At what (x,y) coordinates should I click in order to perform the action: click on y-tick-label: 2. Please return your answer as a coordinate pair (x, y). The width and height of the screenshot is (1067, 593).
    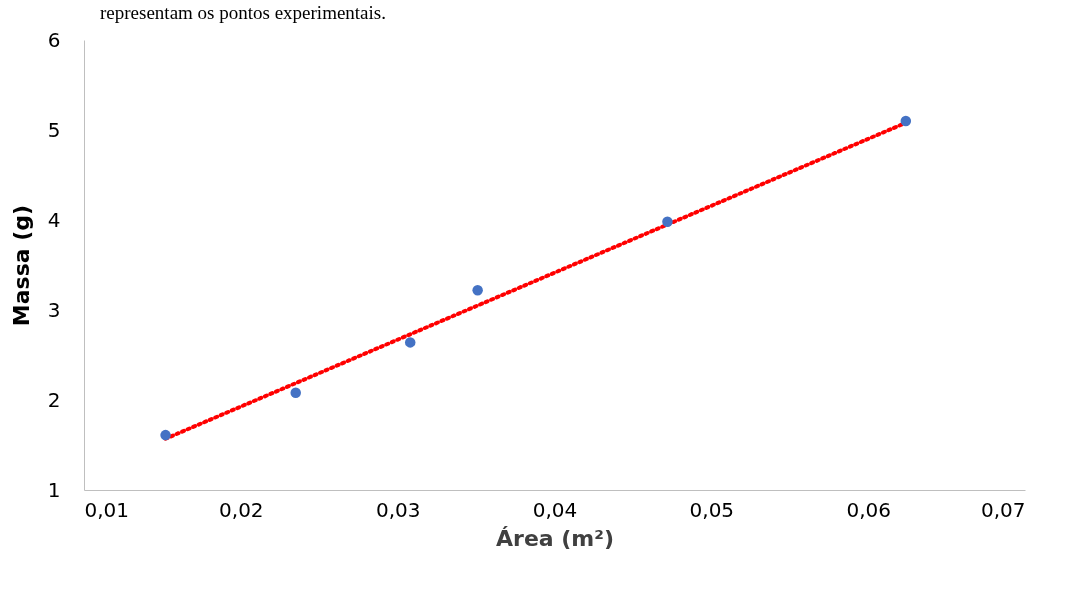
    Looking at the image, I should click on (54, 399).